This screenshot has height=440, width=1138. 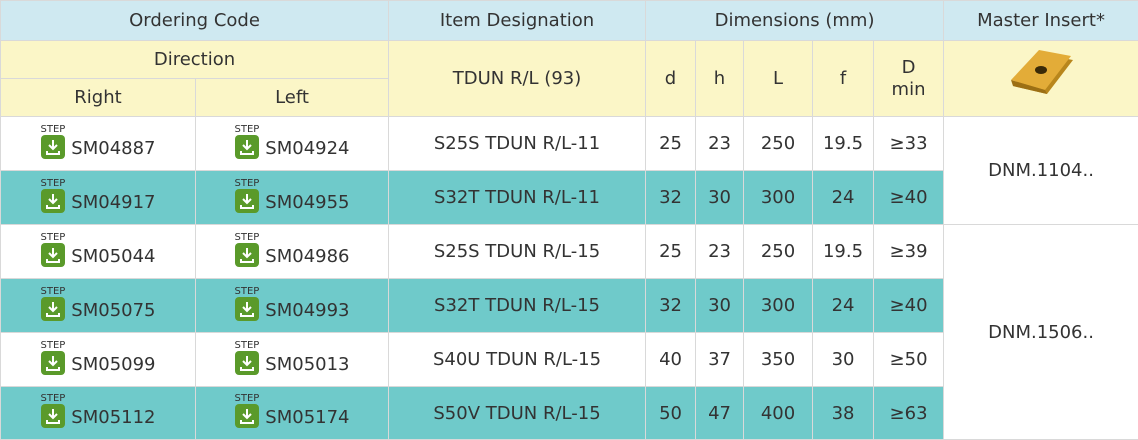 I want to click on header-cell: Left, so click(x=292, y=98).